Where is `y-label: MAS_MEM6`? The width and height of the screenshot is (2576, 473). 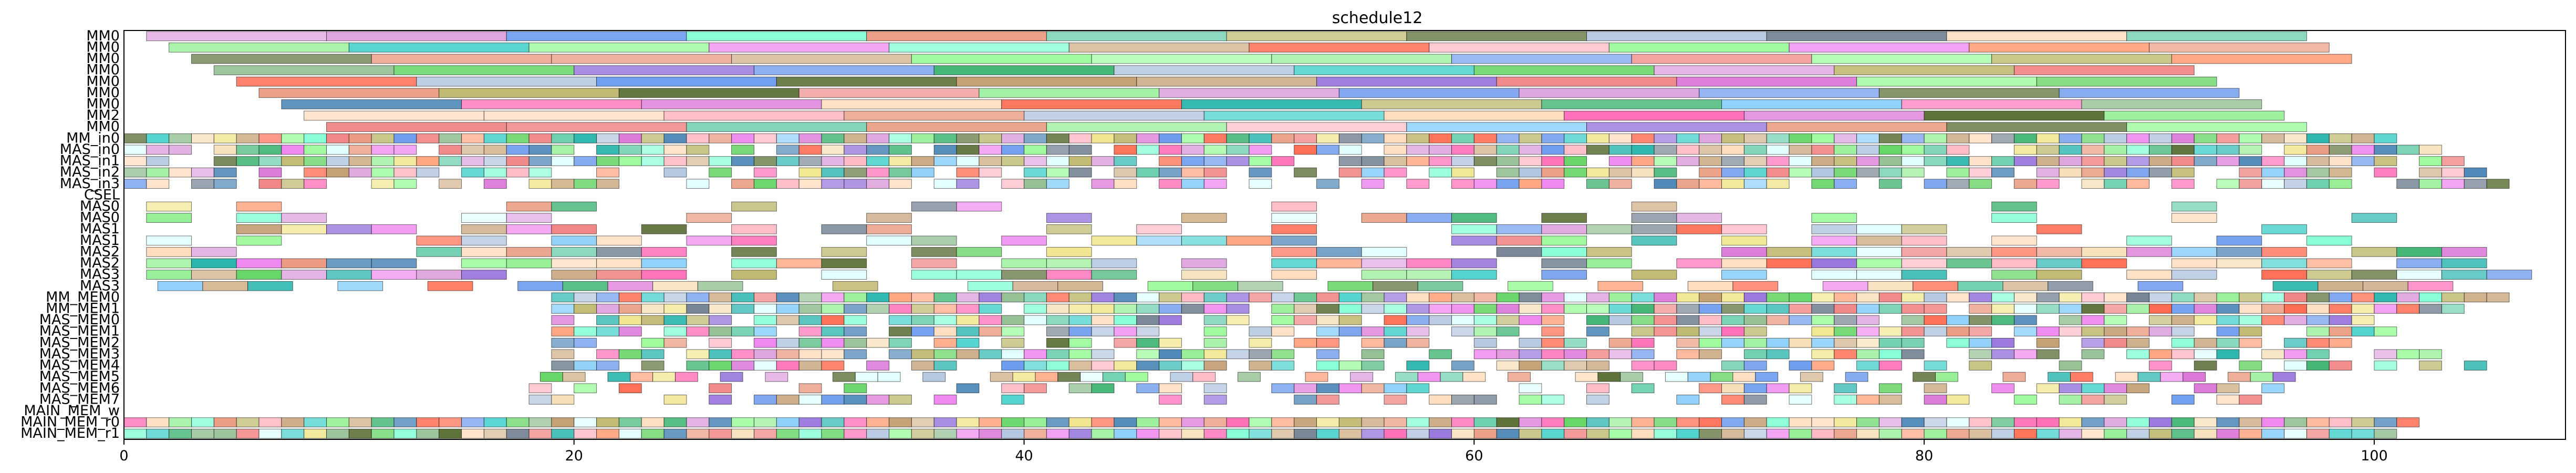 y-label: MAS_MEM6 is located at coordinates (79, 388).